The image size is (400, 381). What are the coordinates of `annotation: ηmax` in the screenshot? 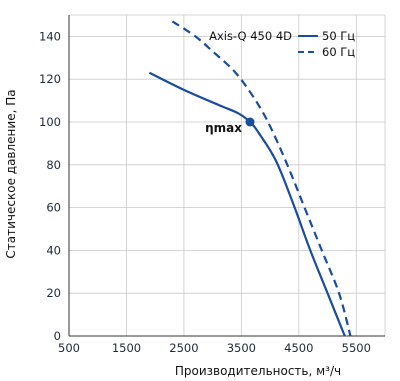 It's located at (230, 126).